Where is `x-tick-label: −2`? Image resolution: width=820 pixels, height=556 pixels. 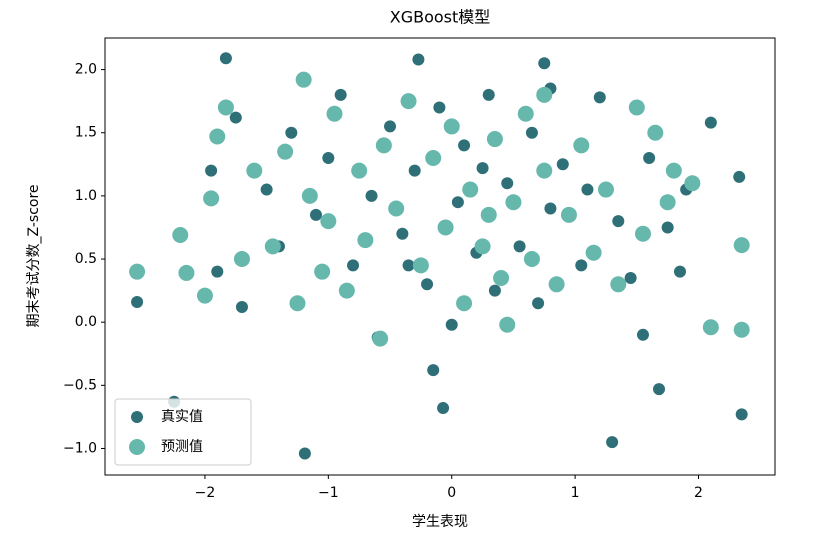 x-tick-label: −2 is located at coordinates (205, 493).